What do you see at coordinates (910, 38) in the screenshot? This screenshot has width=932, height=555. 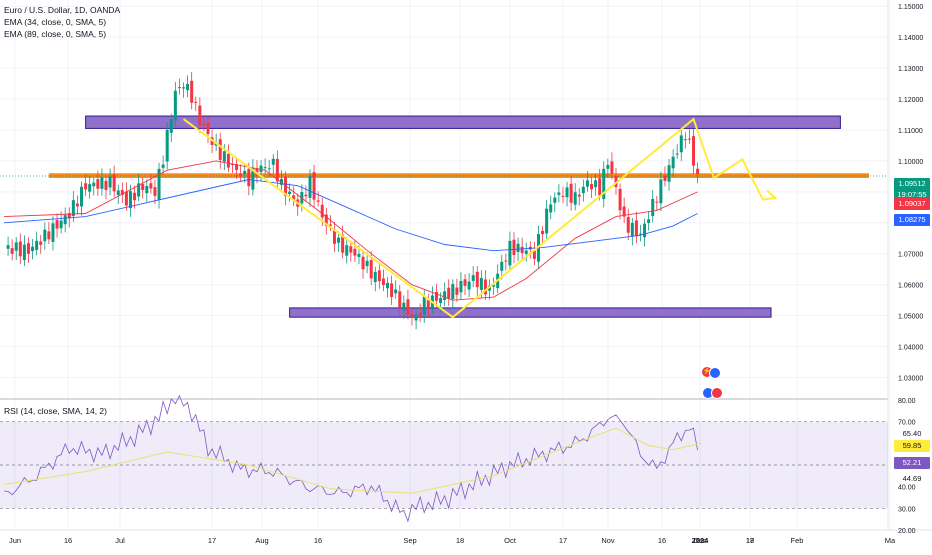 I see `price-tick-label: 1.14000` at bounding box center [910, 38].